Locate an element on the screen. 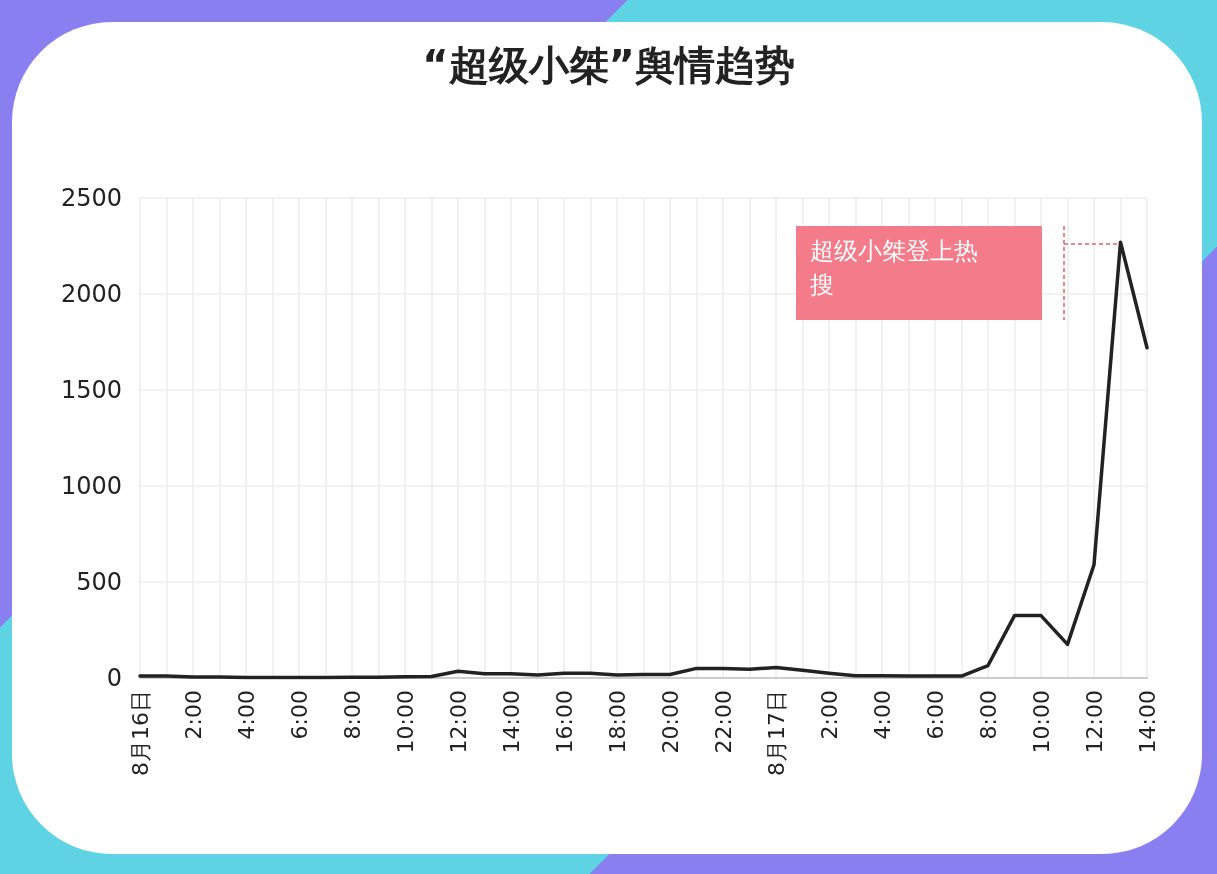 Image resolution: width=1217 pixels, height=874 pixels. x-tick-label: 8月17日 is located at coordinates (776, 733).